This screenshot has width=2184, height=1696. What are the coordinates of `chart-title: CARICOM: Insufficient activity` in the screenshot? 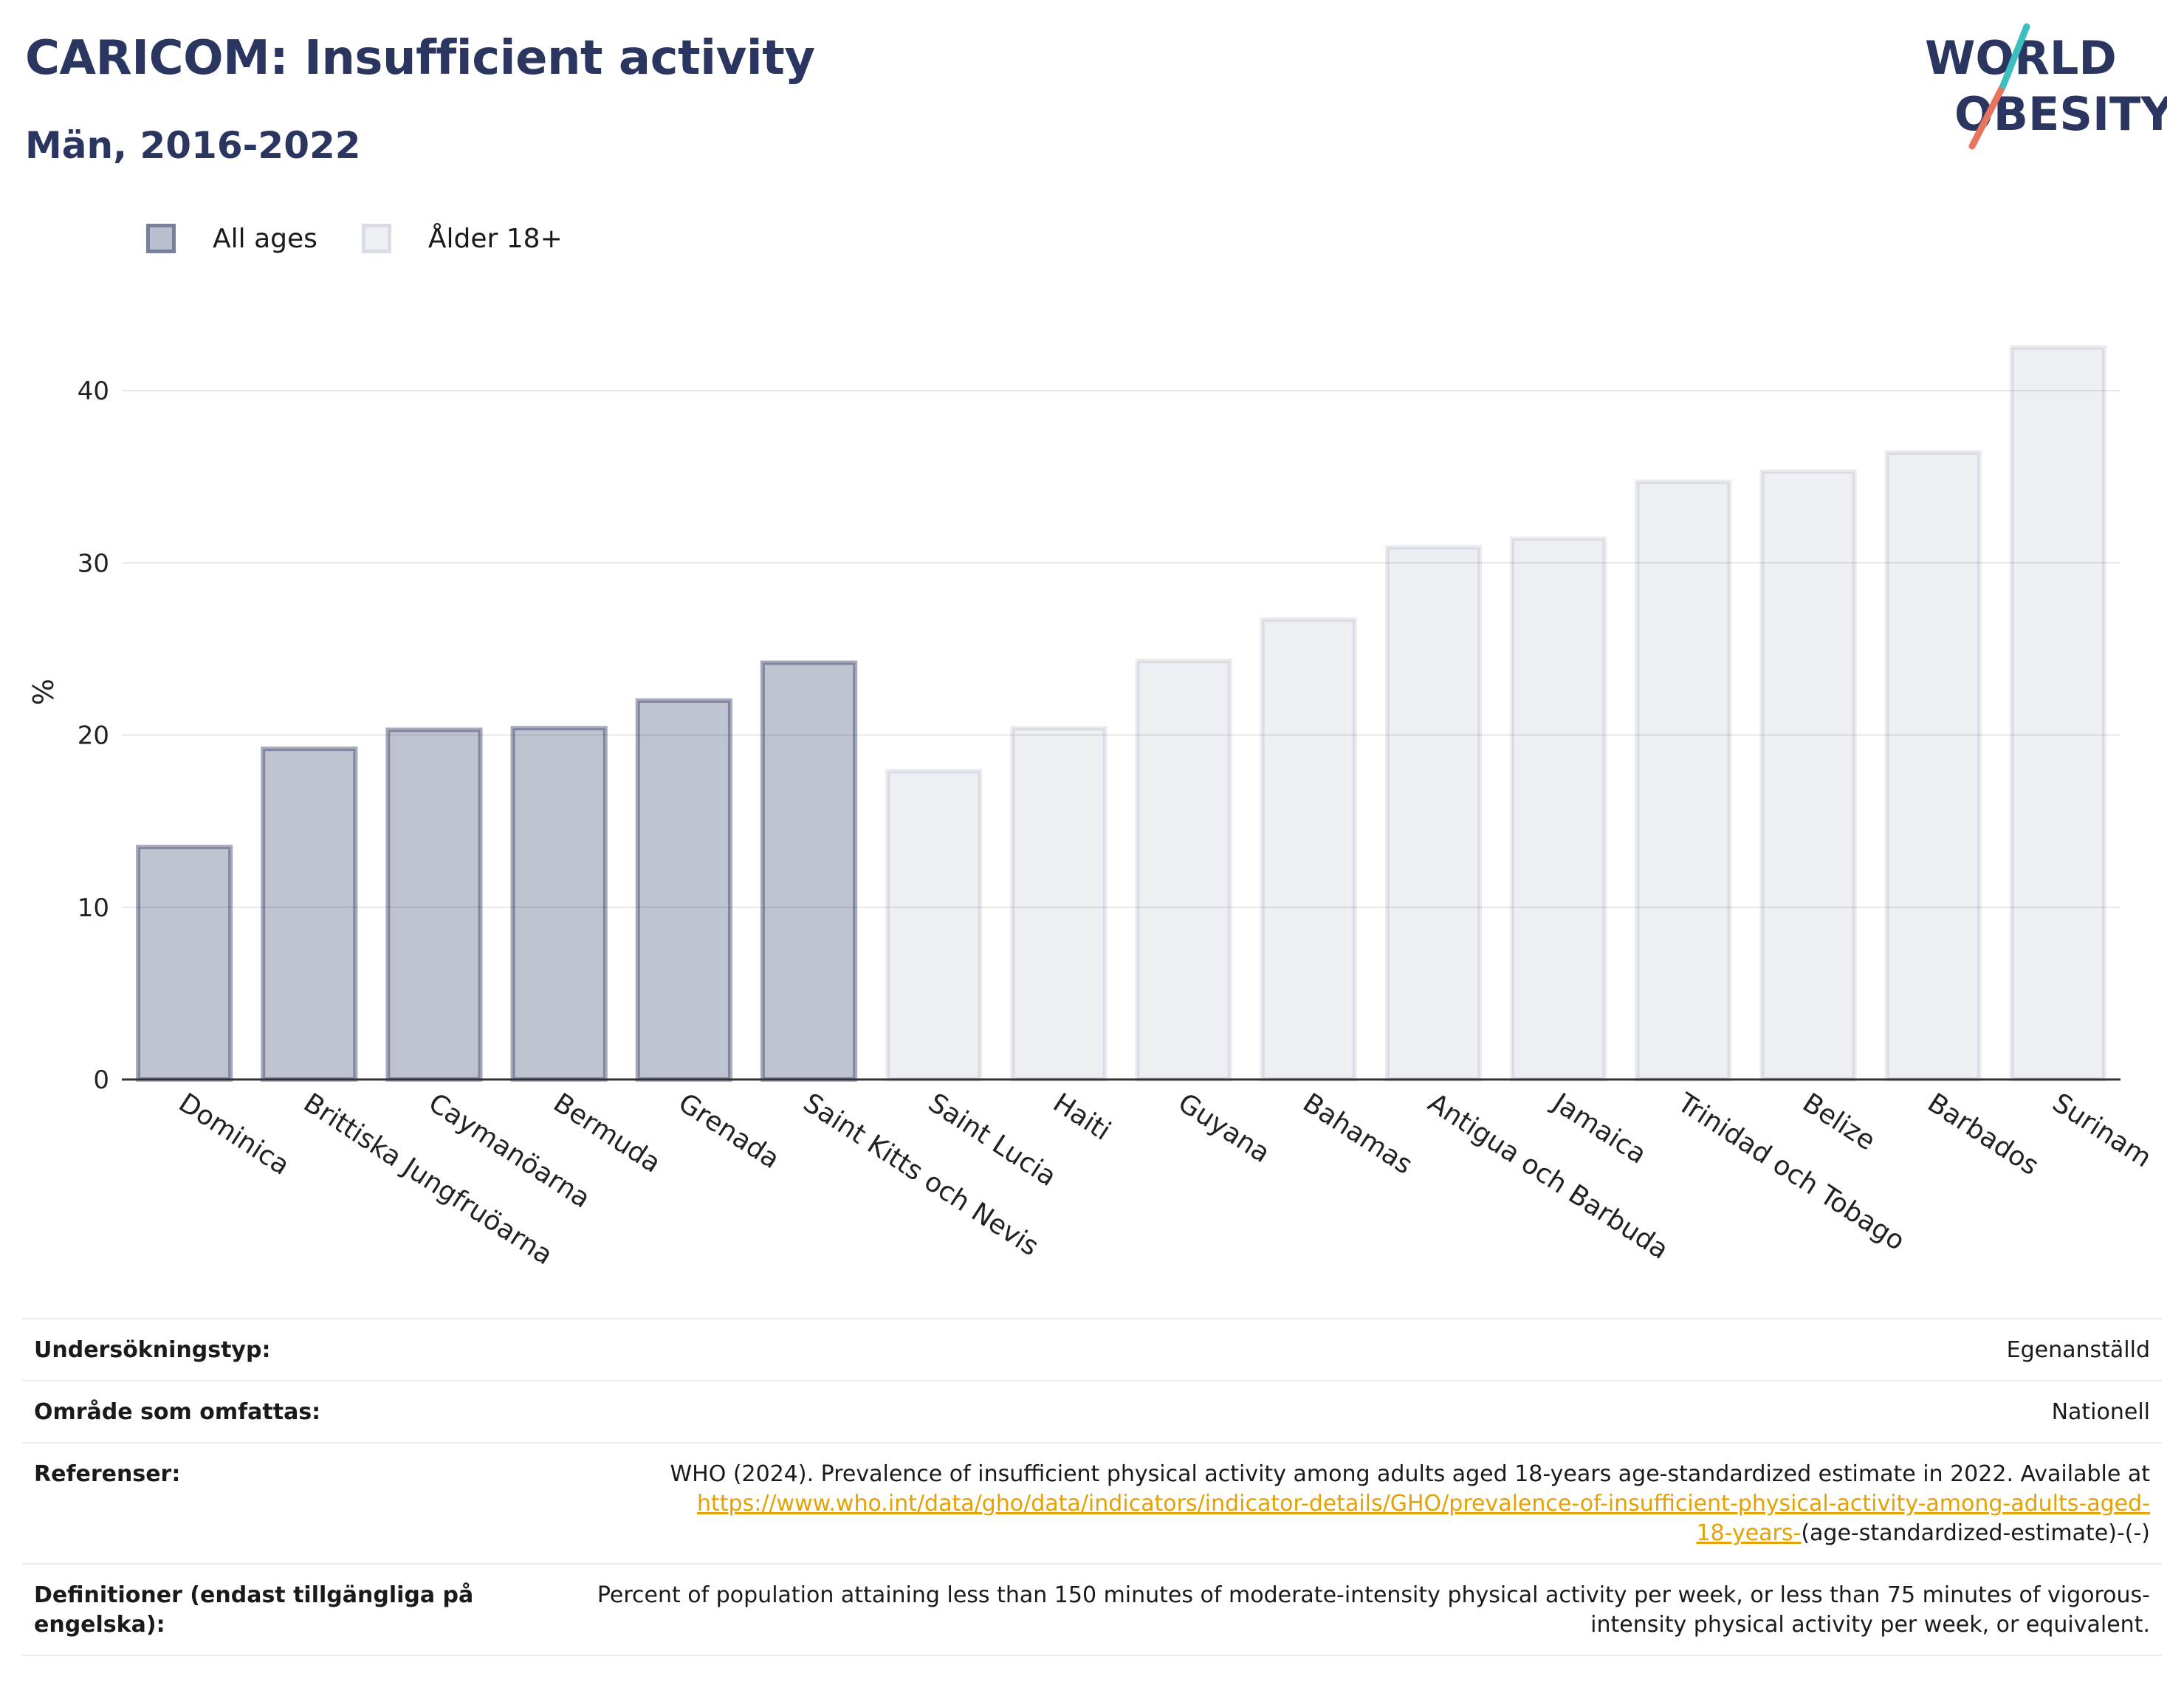 It's located at (420, 58).